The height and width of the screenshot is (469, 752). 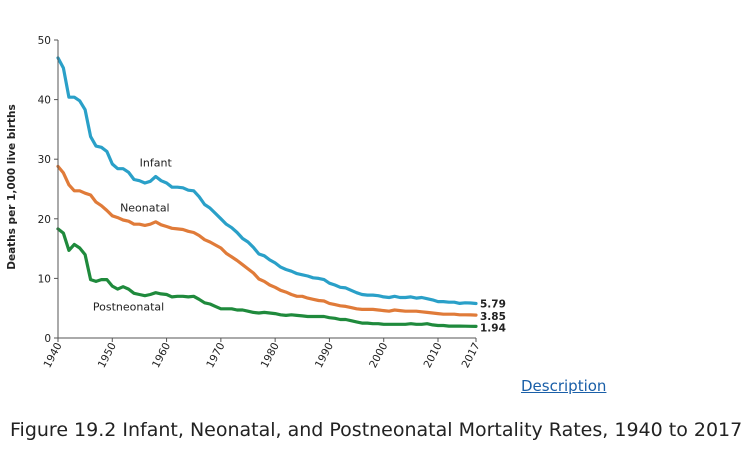 I want to click on y-tick-label: 40, so click(x=44, y=101).